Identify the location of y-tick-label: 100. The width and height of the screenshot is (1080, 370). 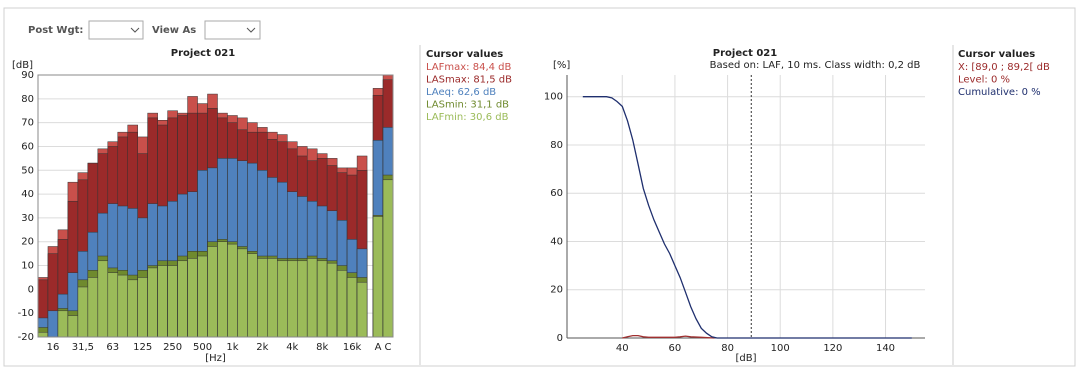
(553, 97).